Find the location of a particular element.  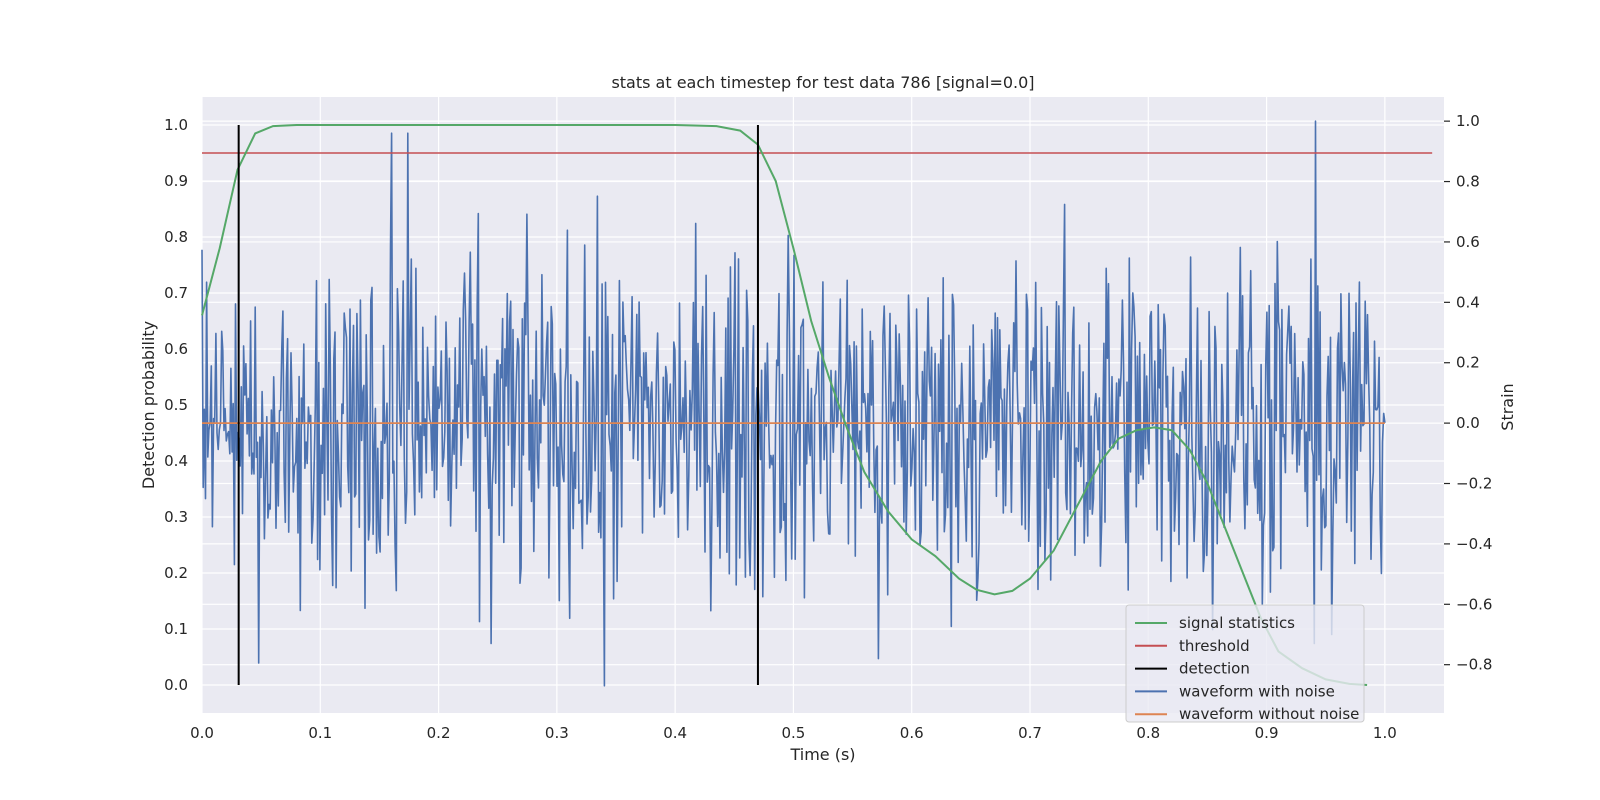

y-tick-label: 1.0 is located at coordinates (176, 125).